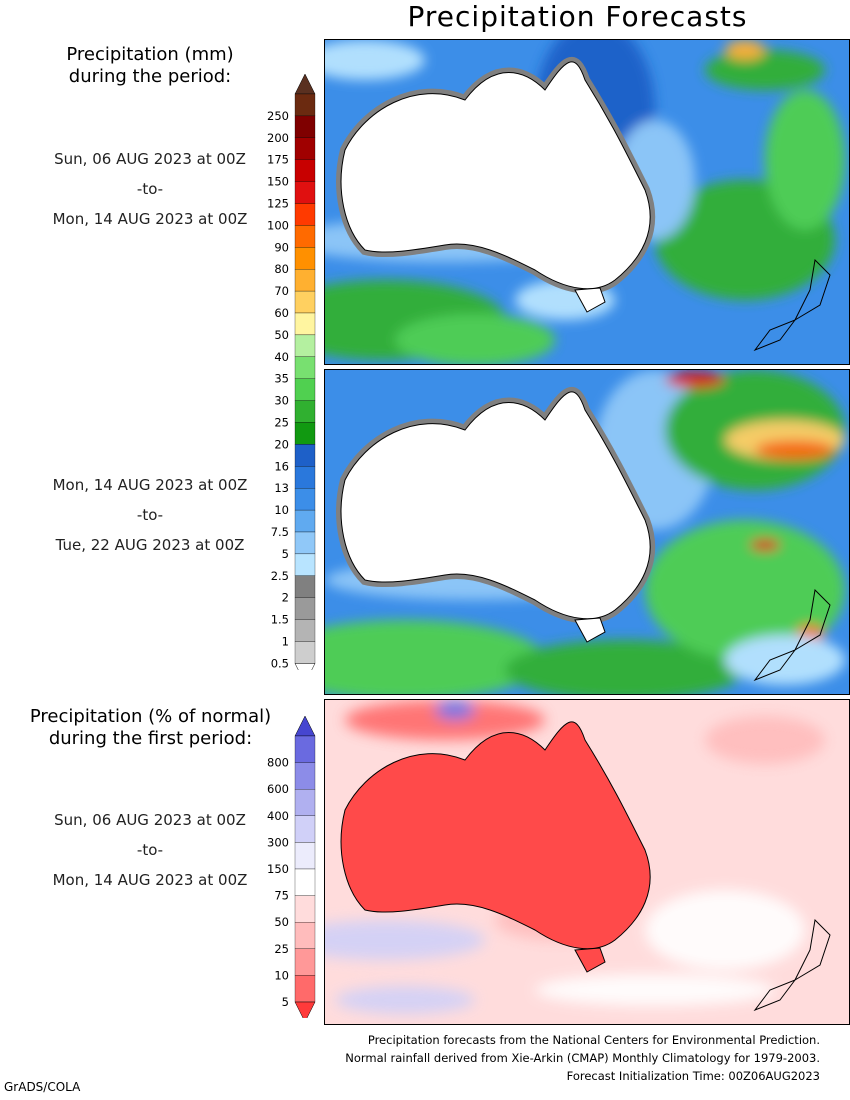 The image size is (850, 1100). Describe the element at coordinates (280, 663) in the screenshot. I see `colorbar-tick-label: 0.5` at that location.